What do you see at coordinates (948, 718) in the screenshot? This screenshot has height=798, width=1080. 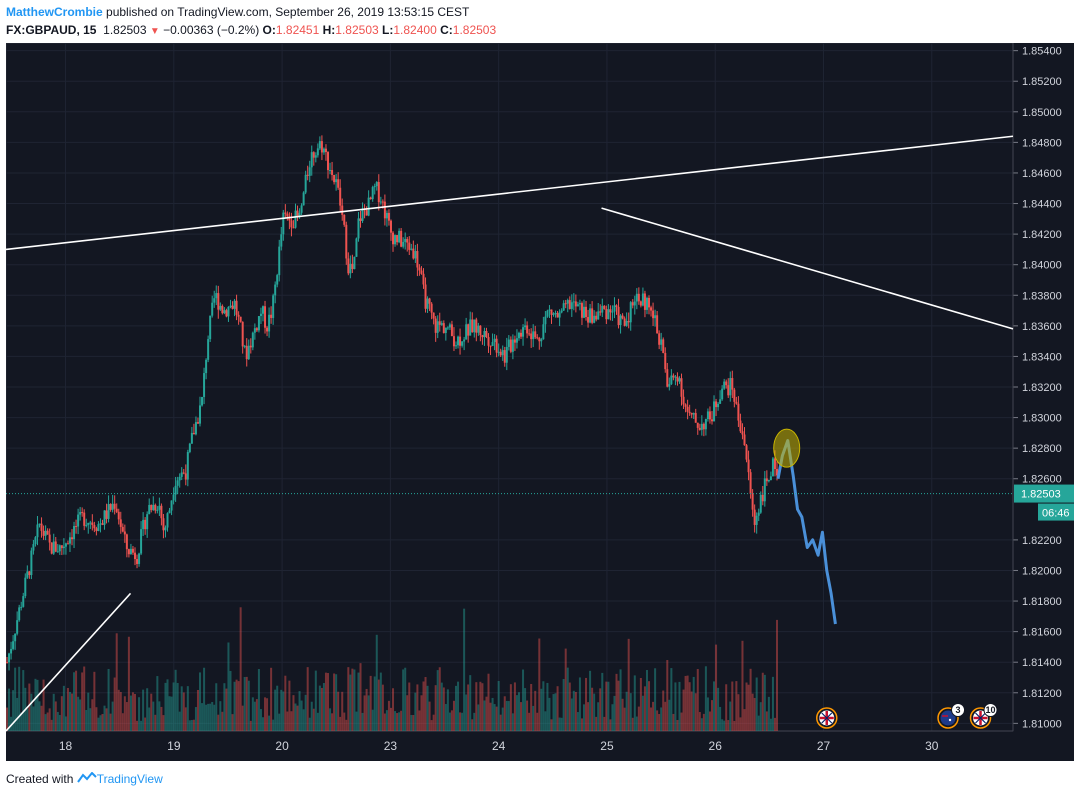 I see `event-marker-ring` at bounding box center [948, 718].